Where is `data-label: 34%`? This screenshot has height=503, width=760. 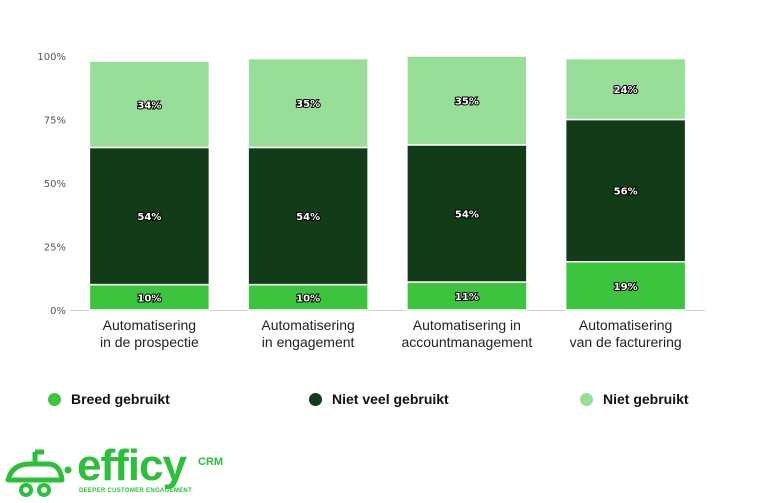 data-label: 34% is located at coordinates (149, 105).